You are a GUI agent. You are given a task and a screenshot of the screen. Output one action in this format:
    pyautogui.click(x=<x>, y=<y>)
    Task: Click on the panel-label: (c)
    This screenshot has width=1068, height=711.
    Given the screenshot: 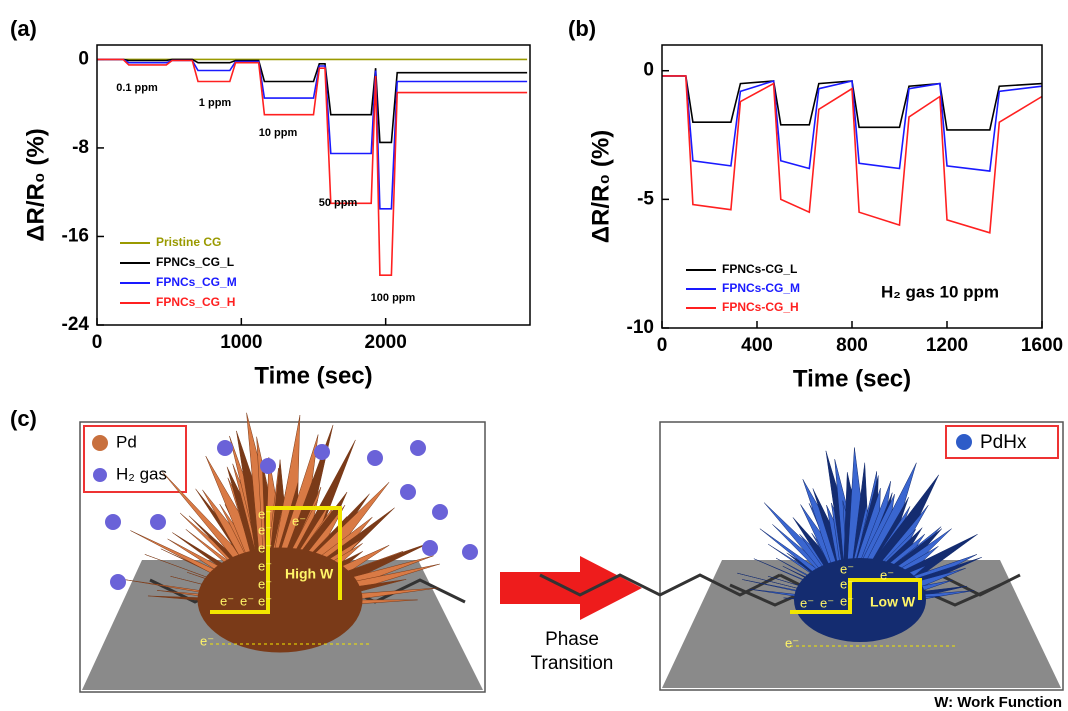 What is the action you would take?
    pyautogui.click(x=23, y=418)
    